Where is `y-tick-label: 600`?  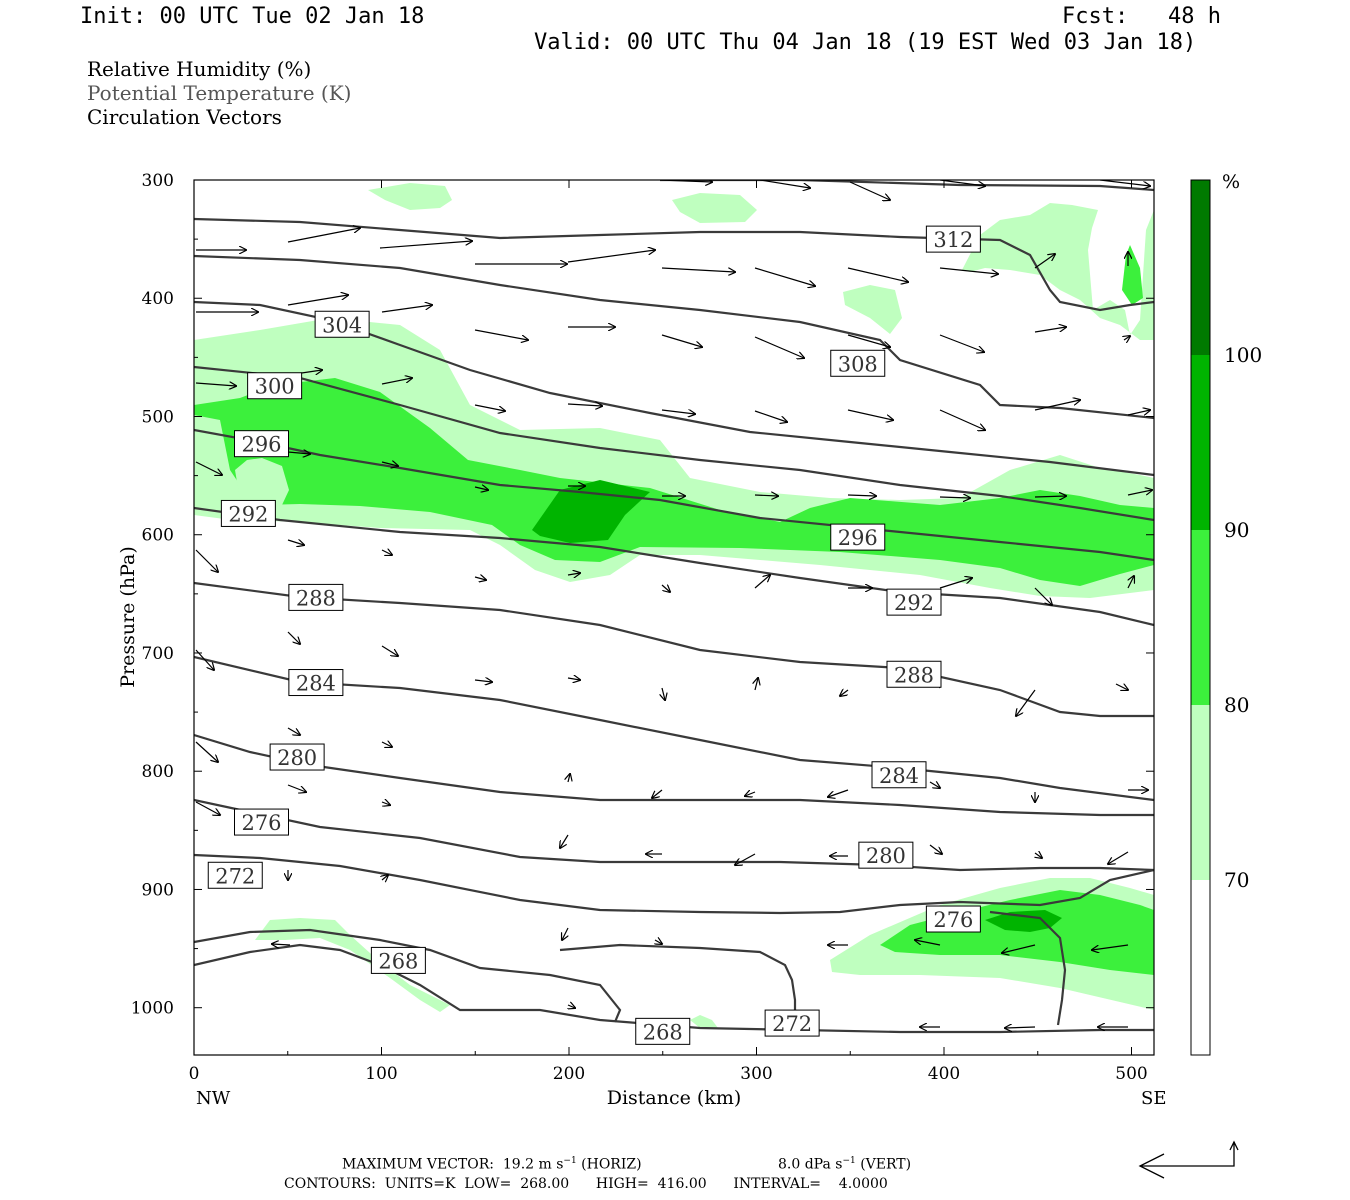
y-tick-label: 600 is located at coordinates (158, 536).